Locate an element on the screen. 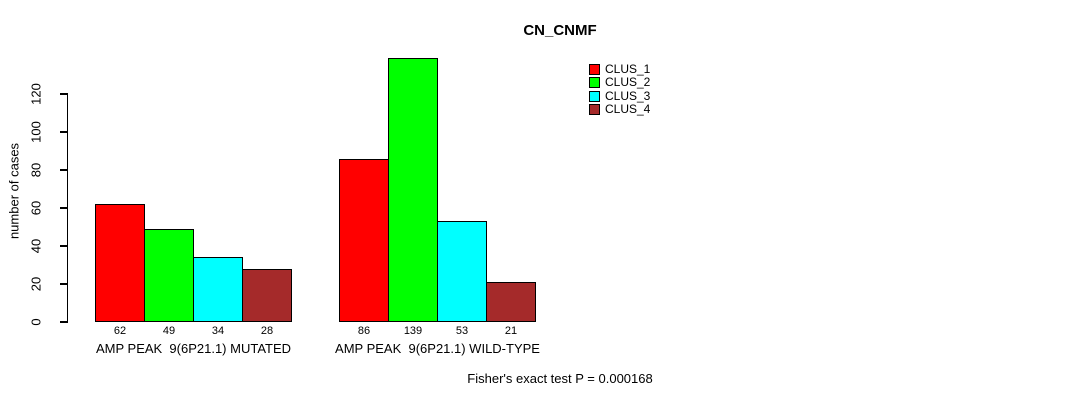  y-axis-tick-label: 40 is located at coordinates (36, 246).